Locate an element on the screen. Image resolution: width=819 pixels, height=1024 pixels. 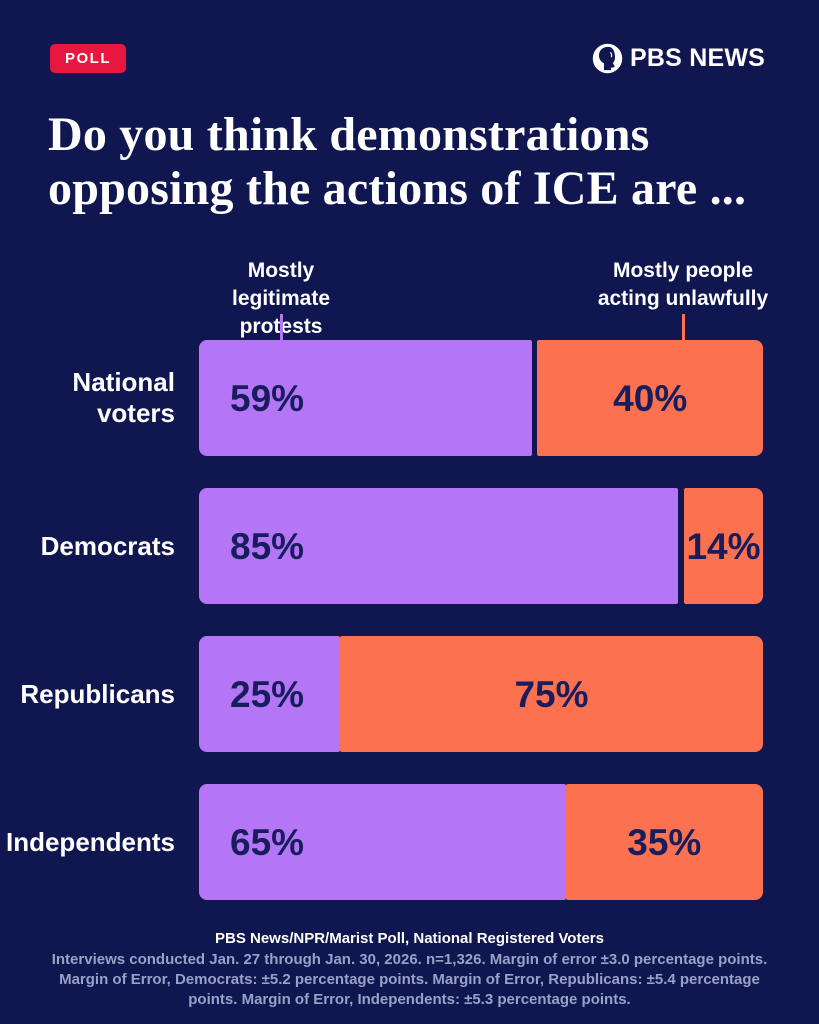
bar-value-left: 65% is located at coordinates (267, 842).